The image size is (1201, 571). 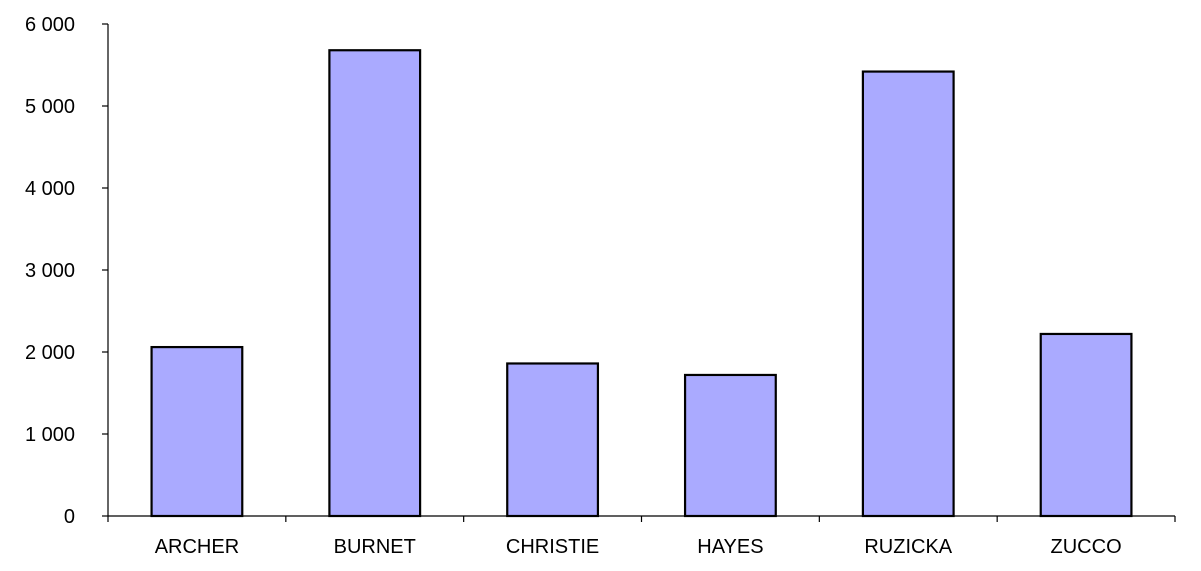 What do you see at coordinates (50, 435) in the screenshot?
I see `y-tick-label: 1 000` at bounding box center [50, 435].